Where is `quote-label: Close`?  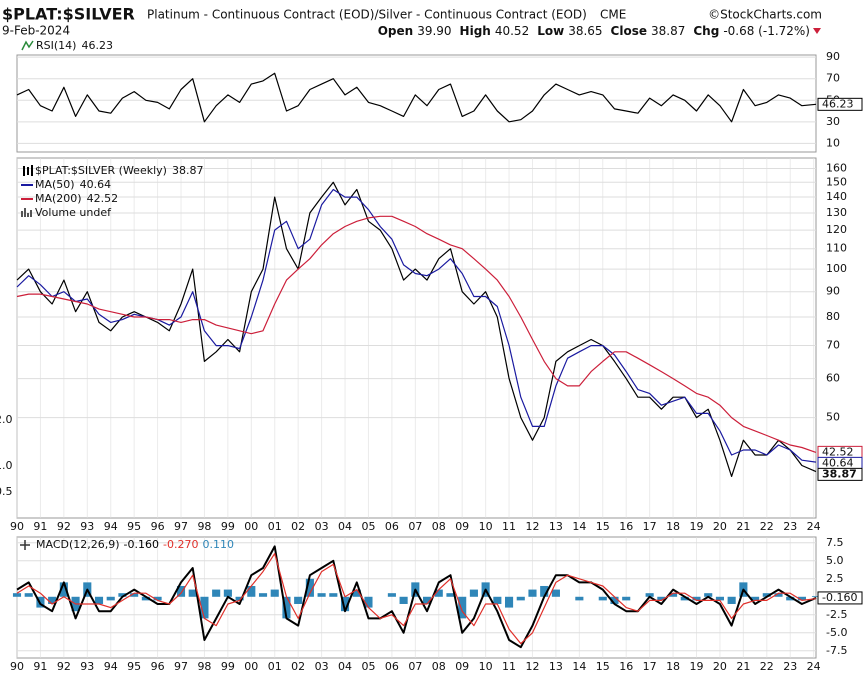
quote-label: Close is located at coordinates (629, 31).